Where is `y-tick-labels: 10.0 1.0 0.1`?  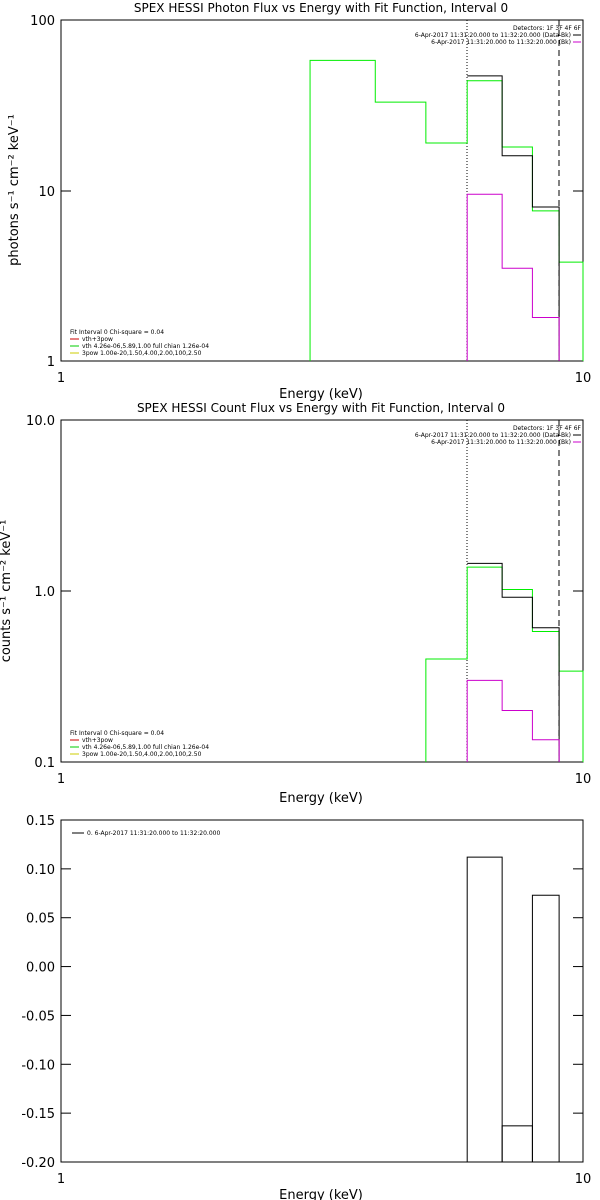 y-tick-labels: 10.0 1.0 0.1 is located at coordinates (40, 592).